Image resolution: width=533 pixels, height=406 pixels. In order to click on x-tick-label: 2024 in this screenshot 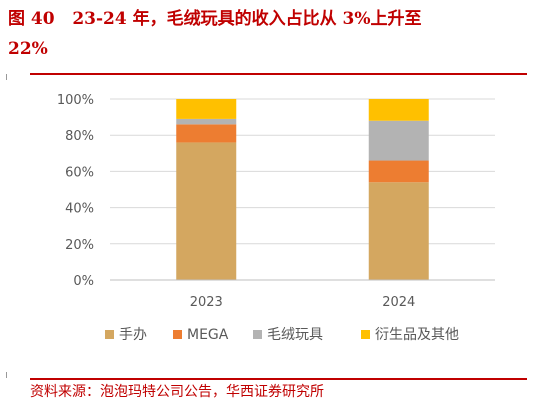, I will do `click(398, 302)`.